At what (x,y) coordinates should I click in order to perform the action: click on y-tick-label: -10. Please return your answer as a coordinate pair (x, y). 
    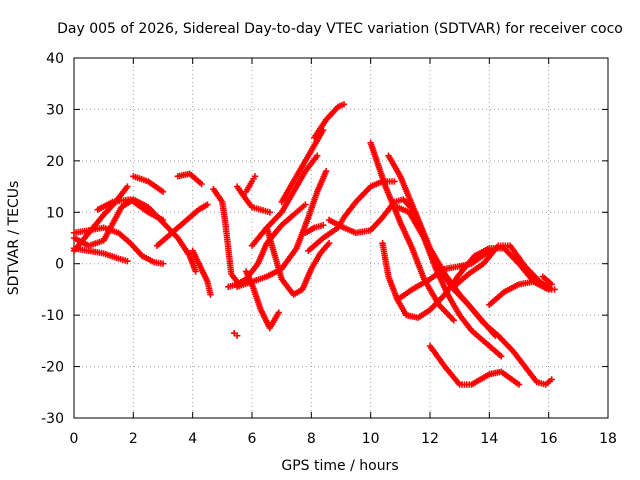
    Looking at the image, I should click on (52, 316).